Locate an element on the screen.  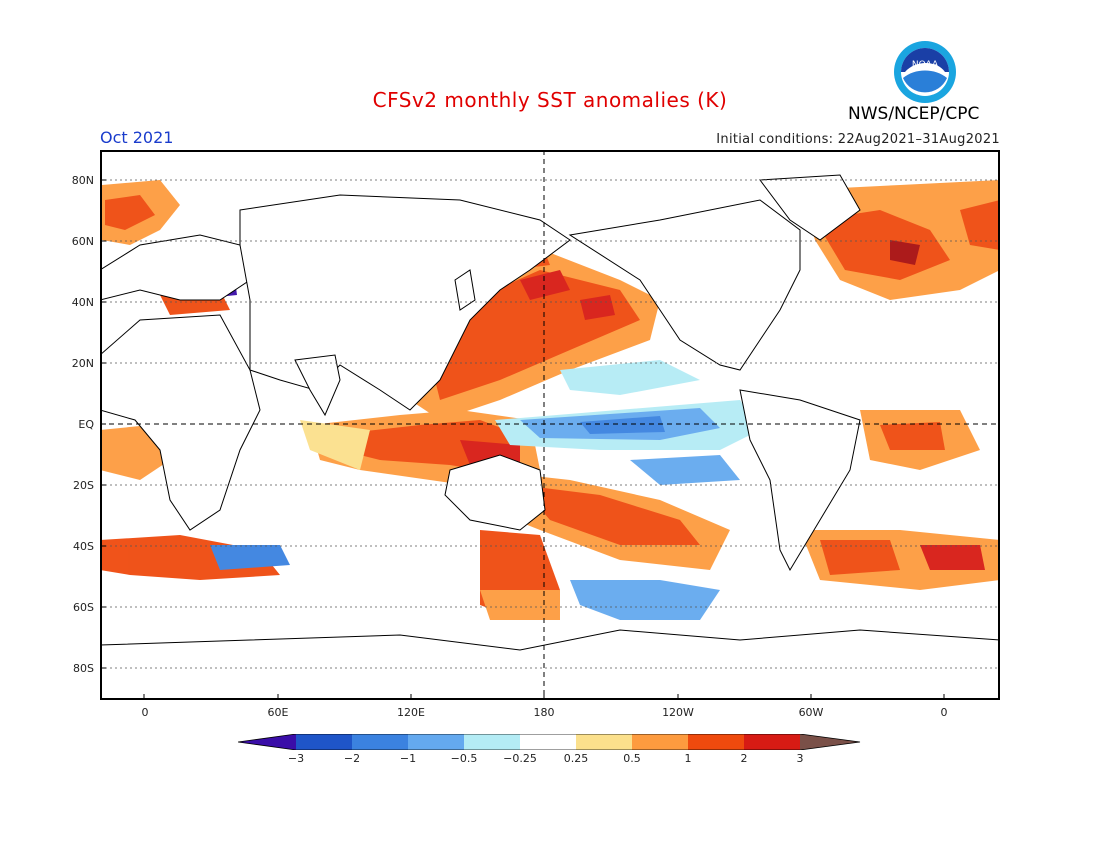
x-tick: 60W is located at coordinates (811, 712).